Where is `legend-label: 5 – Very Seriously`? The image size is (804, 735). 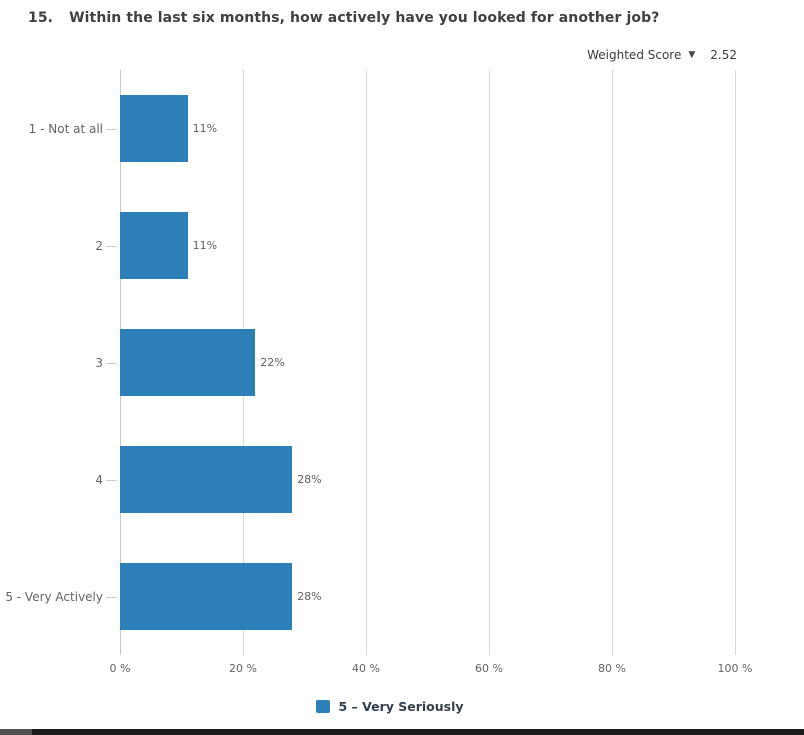 legend-label: 5 – Very Seriously is located at coordinates (401, 706).